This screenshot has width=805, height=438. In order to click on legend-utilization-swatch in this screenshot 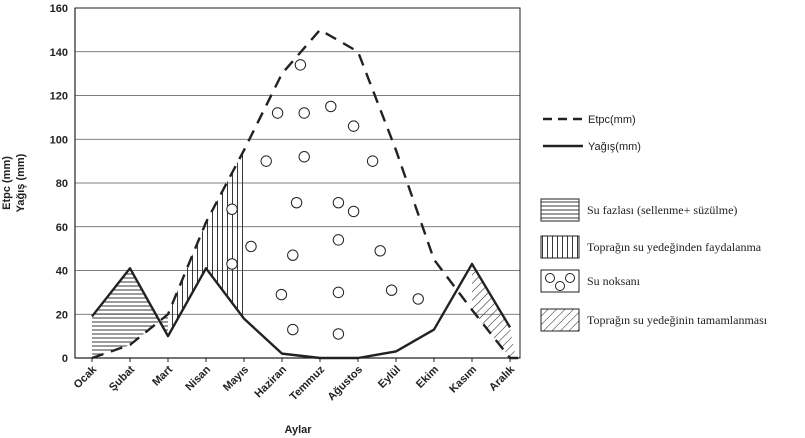, I will do `click(560, 247)`.